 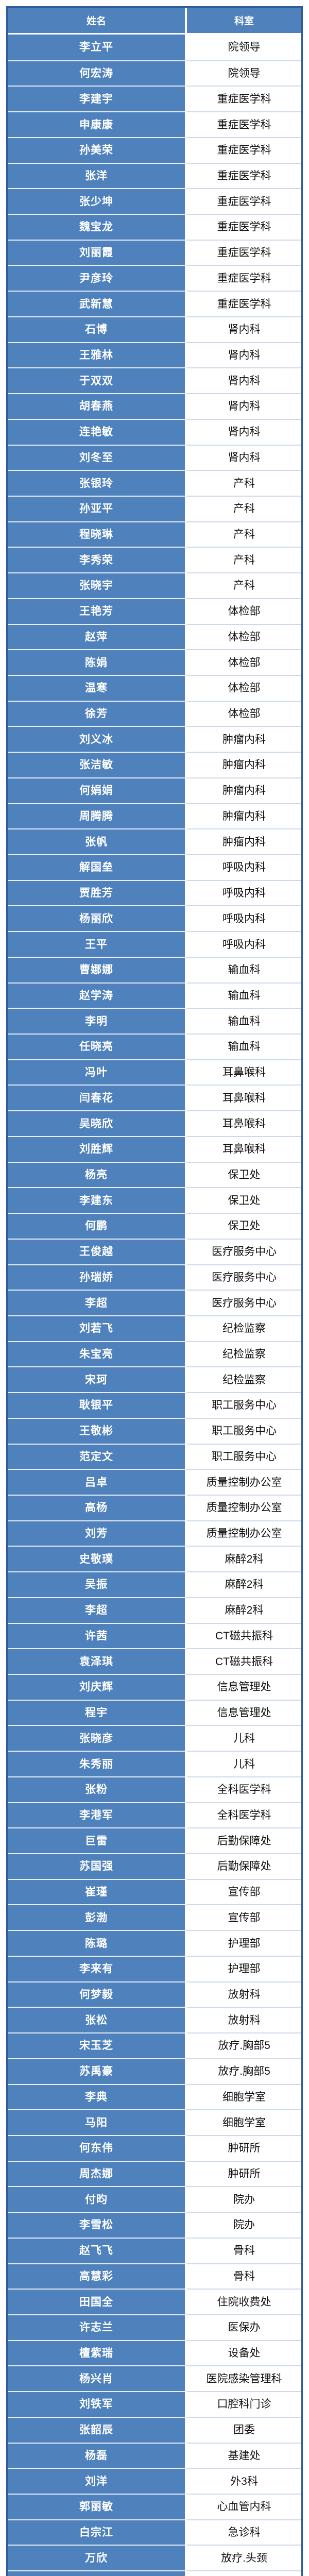 I want to click on name-cell: 刘义冰, so click(x=97, y=739).